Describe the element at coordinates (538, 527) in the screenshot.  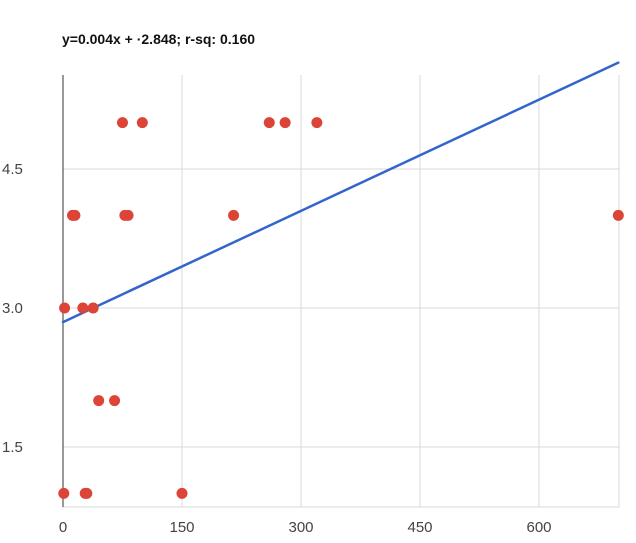
I see `x-tick-label: 600` at that location.